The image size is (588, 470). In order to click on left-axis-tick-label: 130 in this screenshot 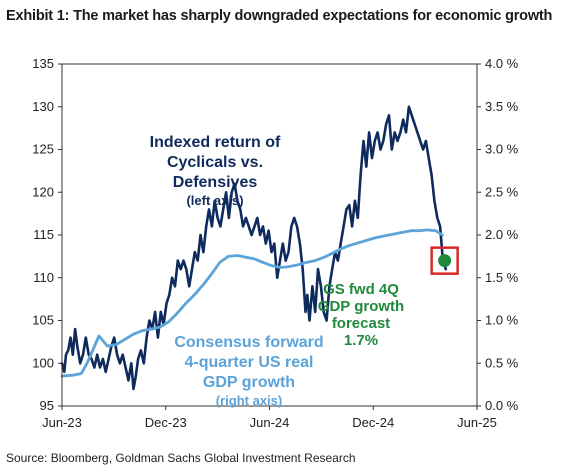, I will do `click(43, 106)`.